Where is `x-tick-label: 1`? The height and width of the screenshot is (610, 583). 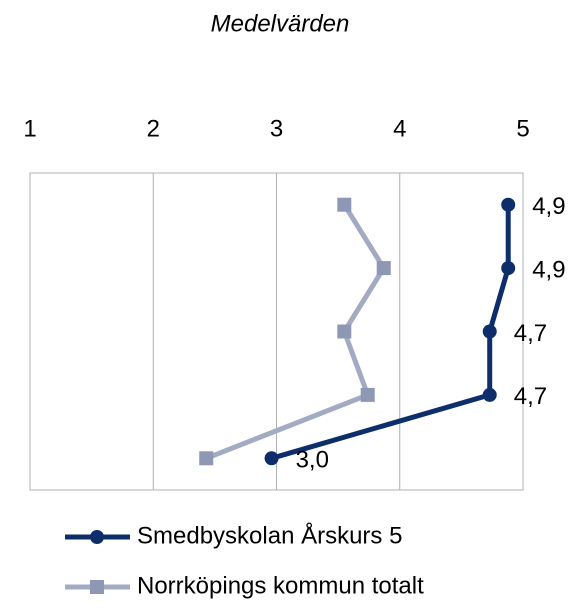
x-tick-label: 1 is located at coordinates (29, 128).